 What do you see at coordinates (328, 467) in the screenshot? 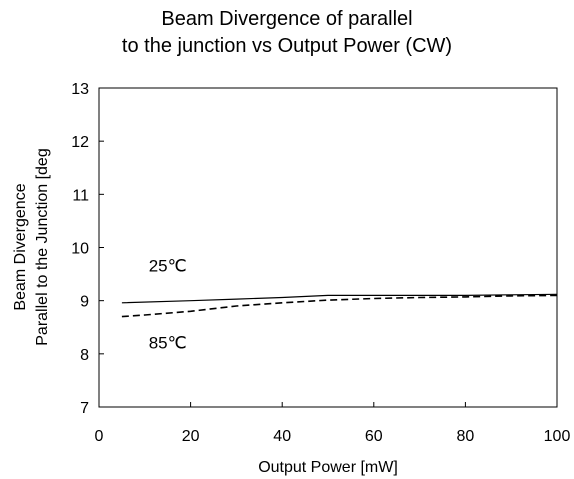
I see `x-axis-label: Output Power [mW]` at bounding box center [328, 467].